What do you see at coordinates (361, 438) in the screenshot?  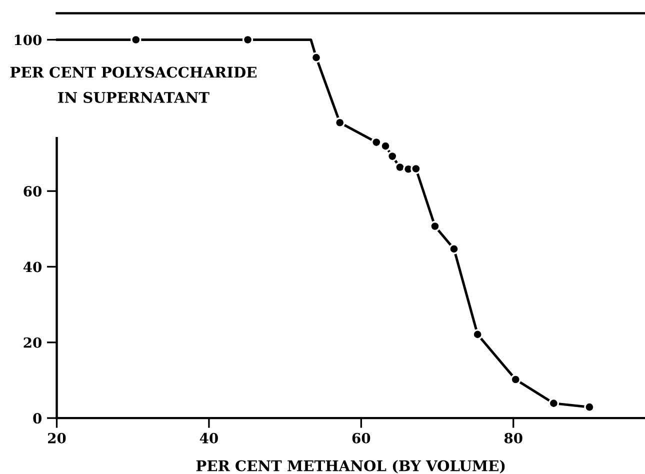 I see `x-tick-label: 60` at bounding box center [361, 438].